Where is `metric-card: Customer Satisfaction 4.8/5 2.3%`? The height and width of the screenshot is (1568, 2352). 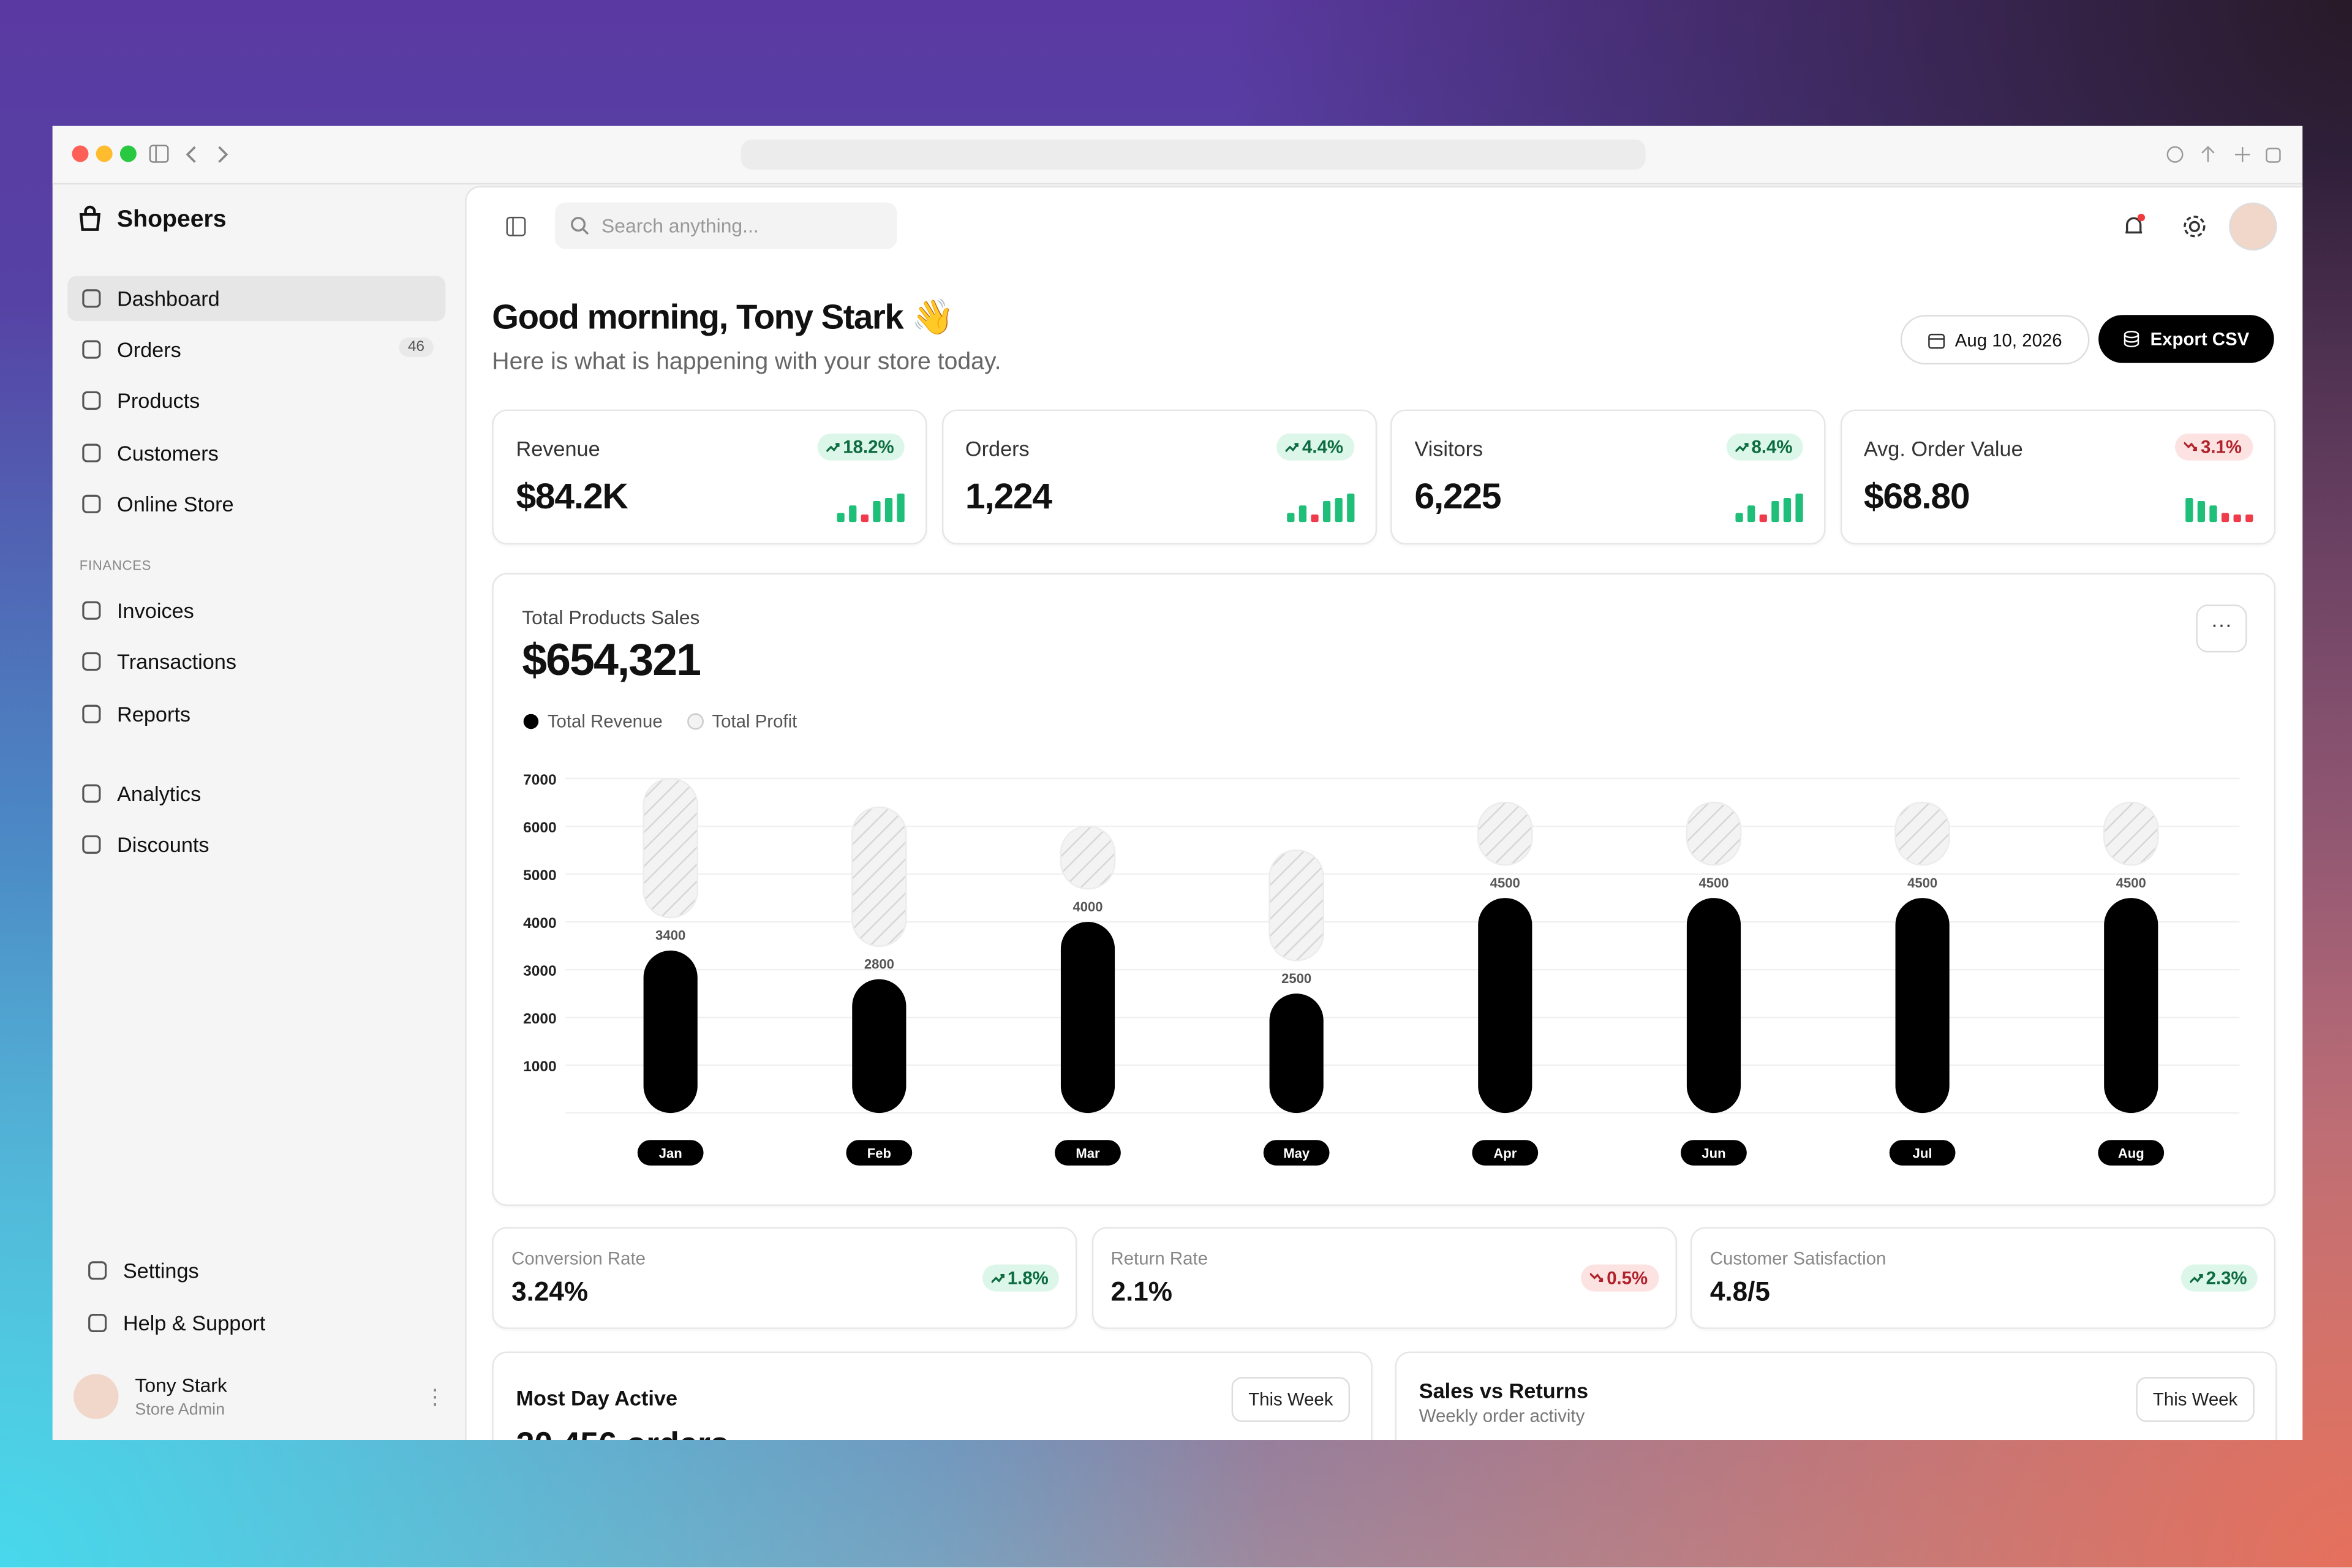 metric-card: Customer Satisfaction 4.8/5 2.3% is located at coordinates (1983, 1278).